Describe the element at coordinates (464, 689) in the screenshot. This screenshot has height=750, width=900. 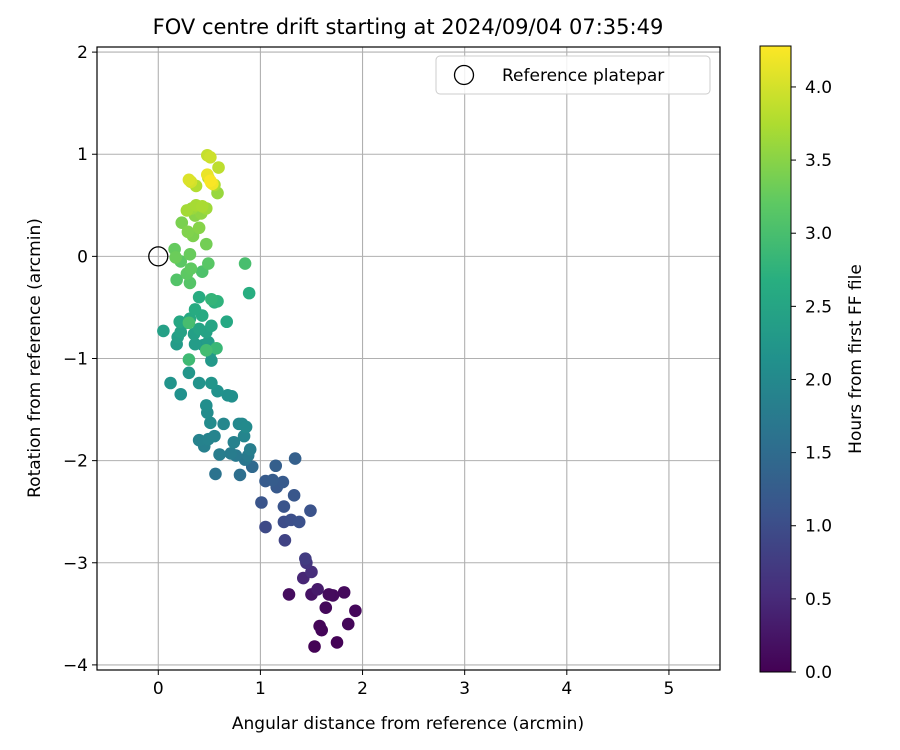
I see `x-tick-label: 3` at that location.